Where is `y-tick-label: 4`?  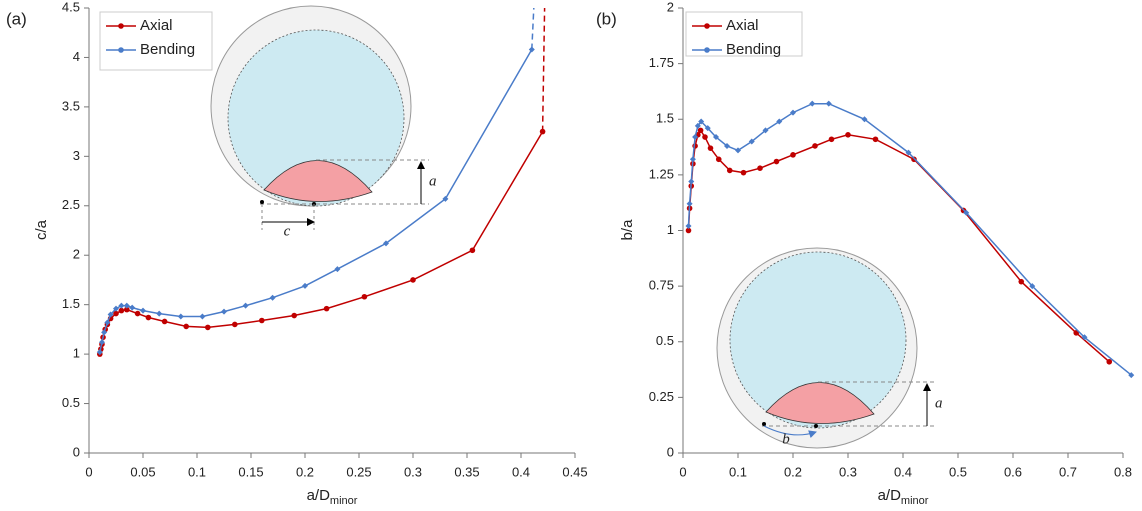 y-tick-label: 4 is located at coordinates (76, 56).